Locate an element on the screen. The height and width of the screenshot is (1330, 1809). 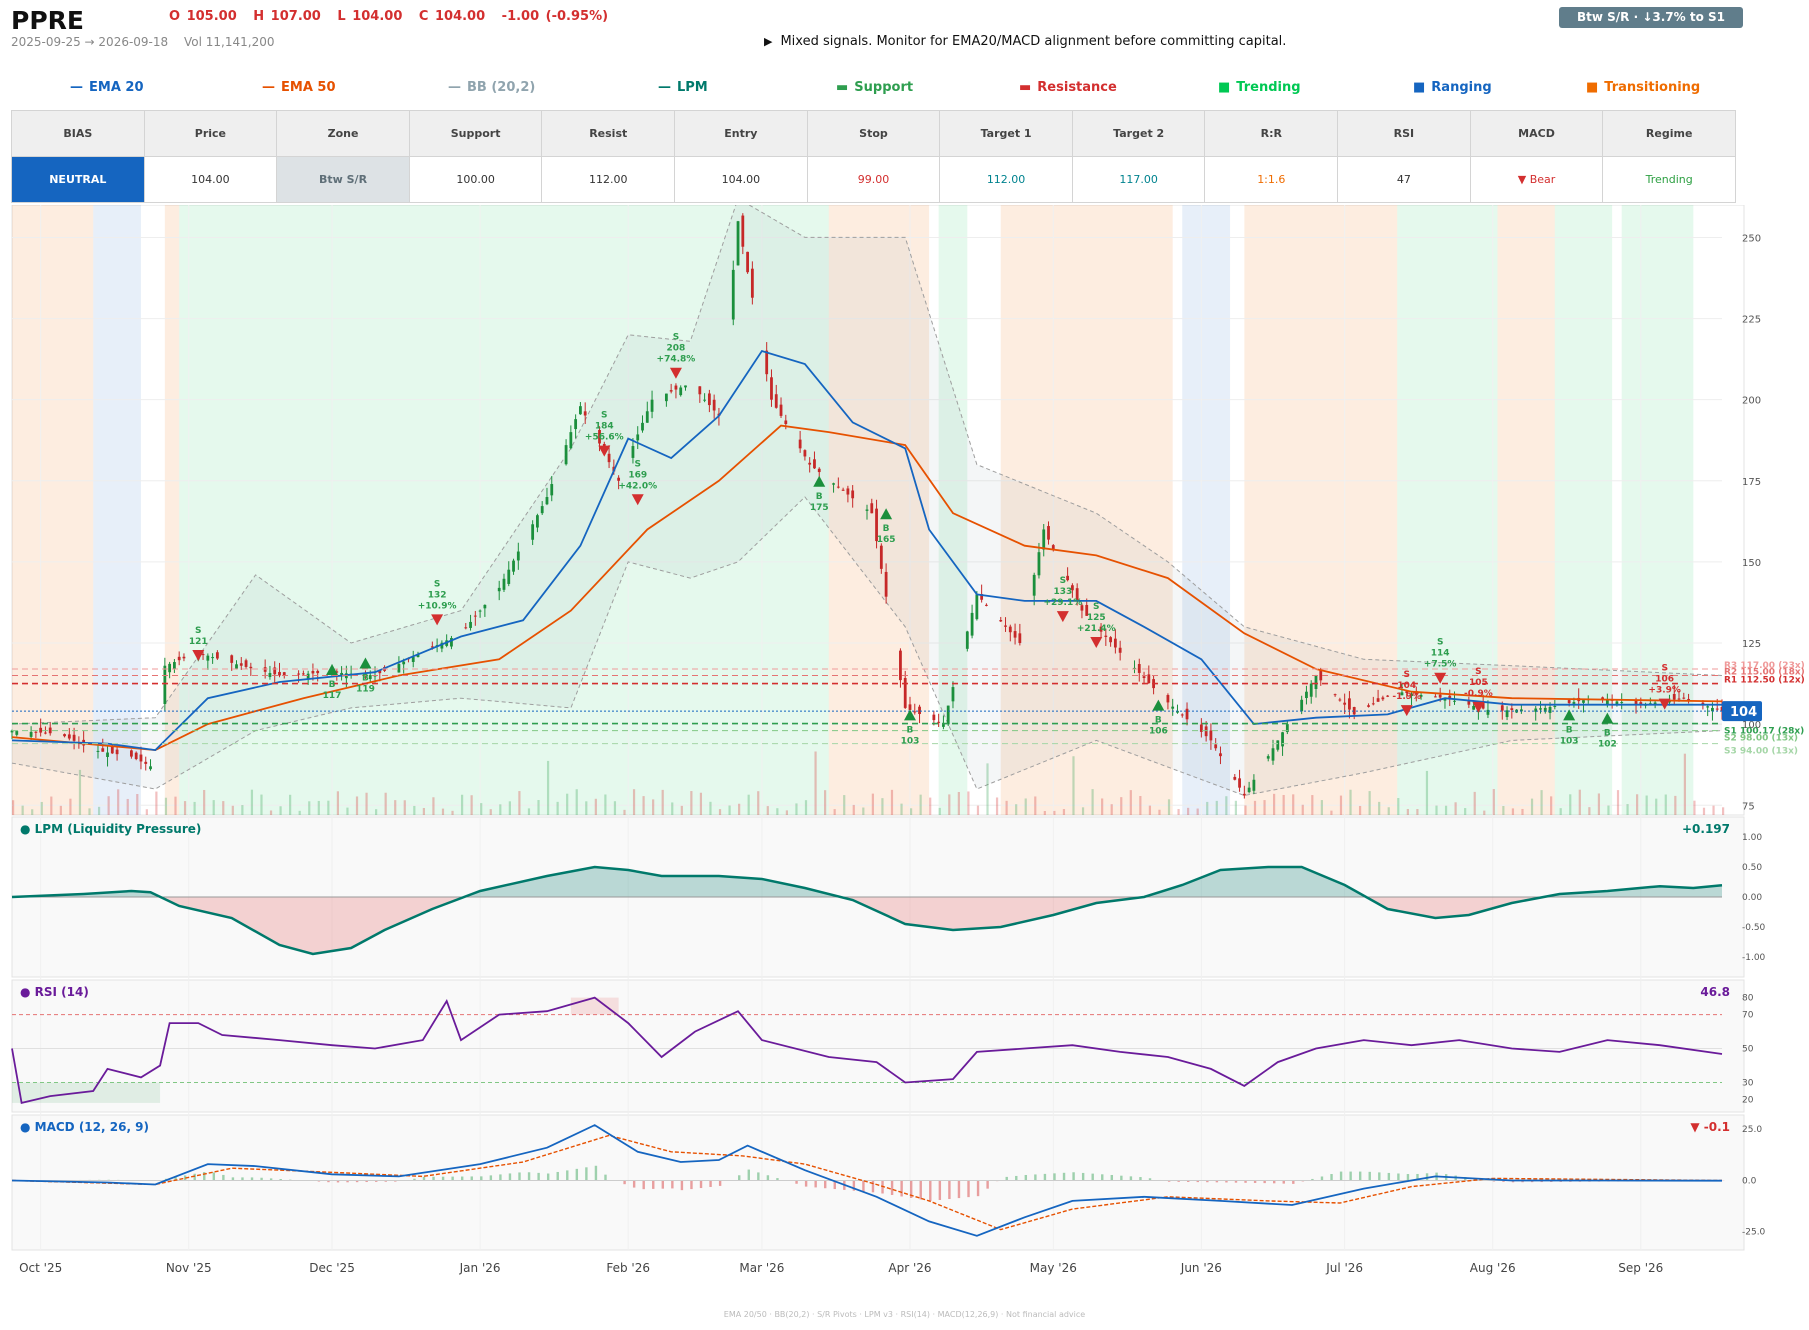
buy-signal-label: B is located at coordinates (1158, 721).